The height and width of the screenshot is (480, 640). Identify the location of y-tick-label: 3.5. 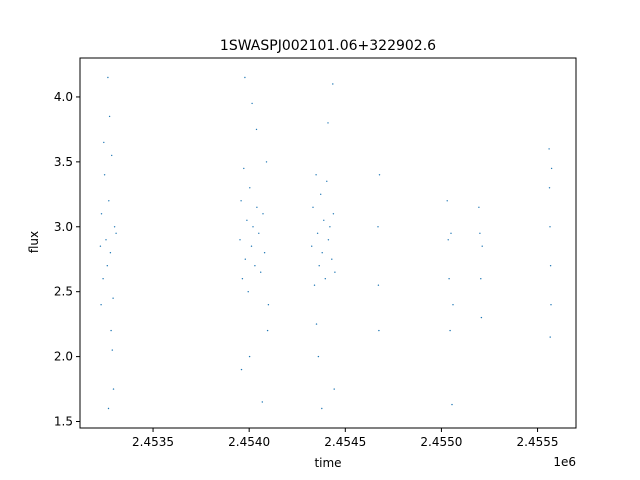
(63, 162).